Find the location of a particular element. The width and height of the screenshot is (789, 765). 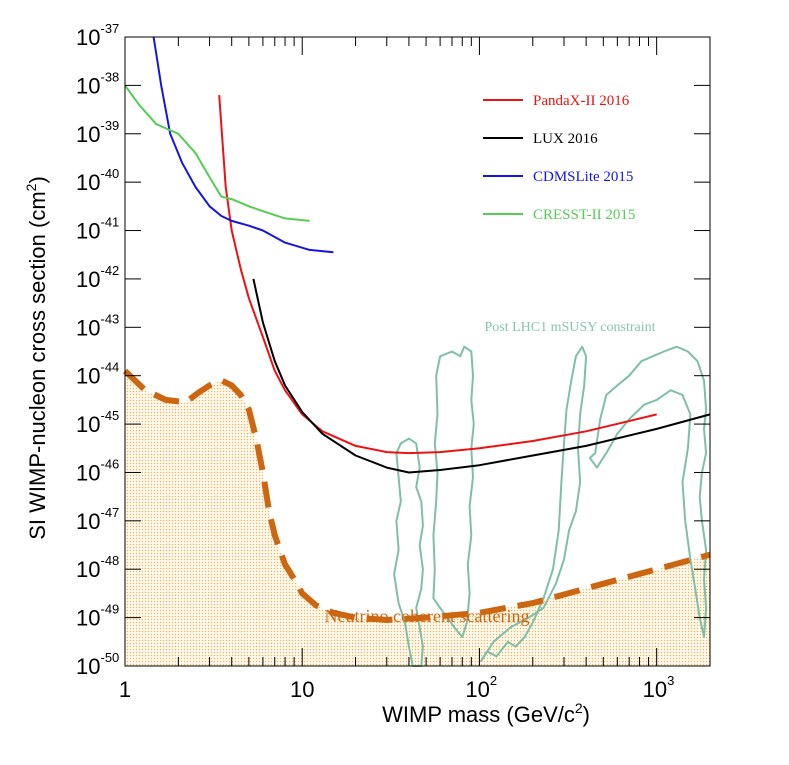

x-tick-label: 10² is located at coordinates (481, 687).